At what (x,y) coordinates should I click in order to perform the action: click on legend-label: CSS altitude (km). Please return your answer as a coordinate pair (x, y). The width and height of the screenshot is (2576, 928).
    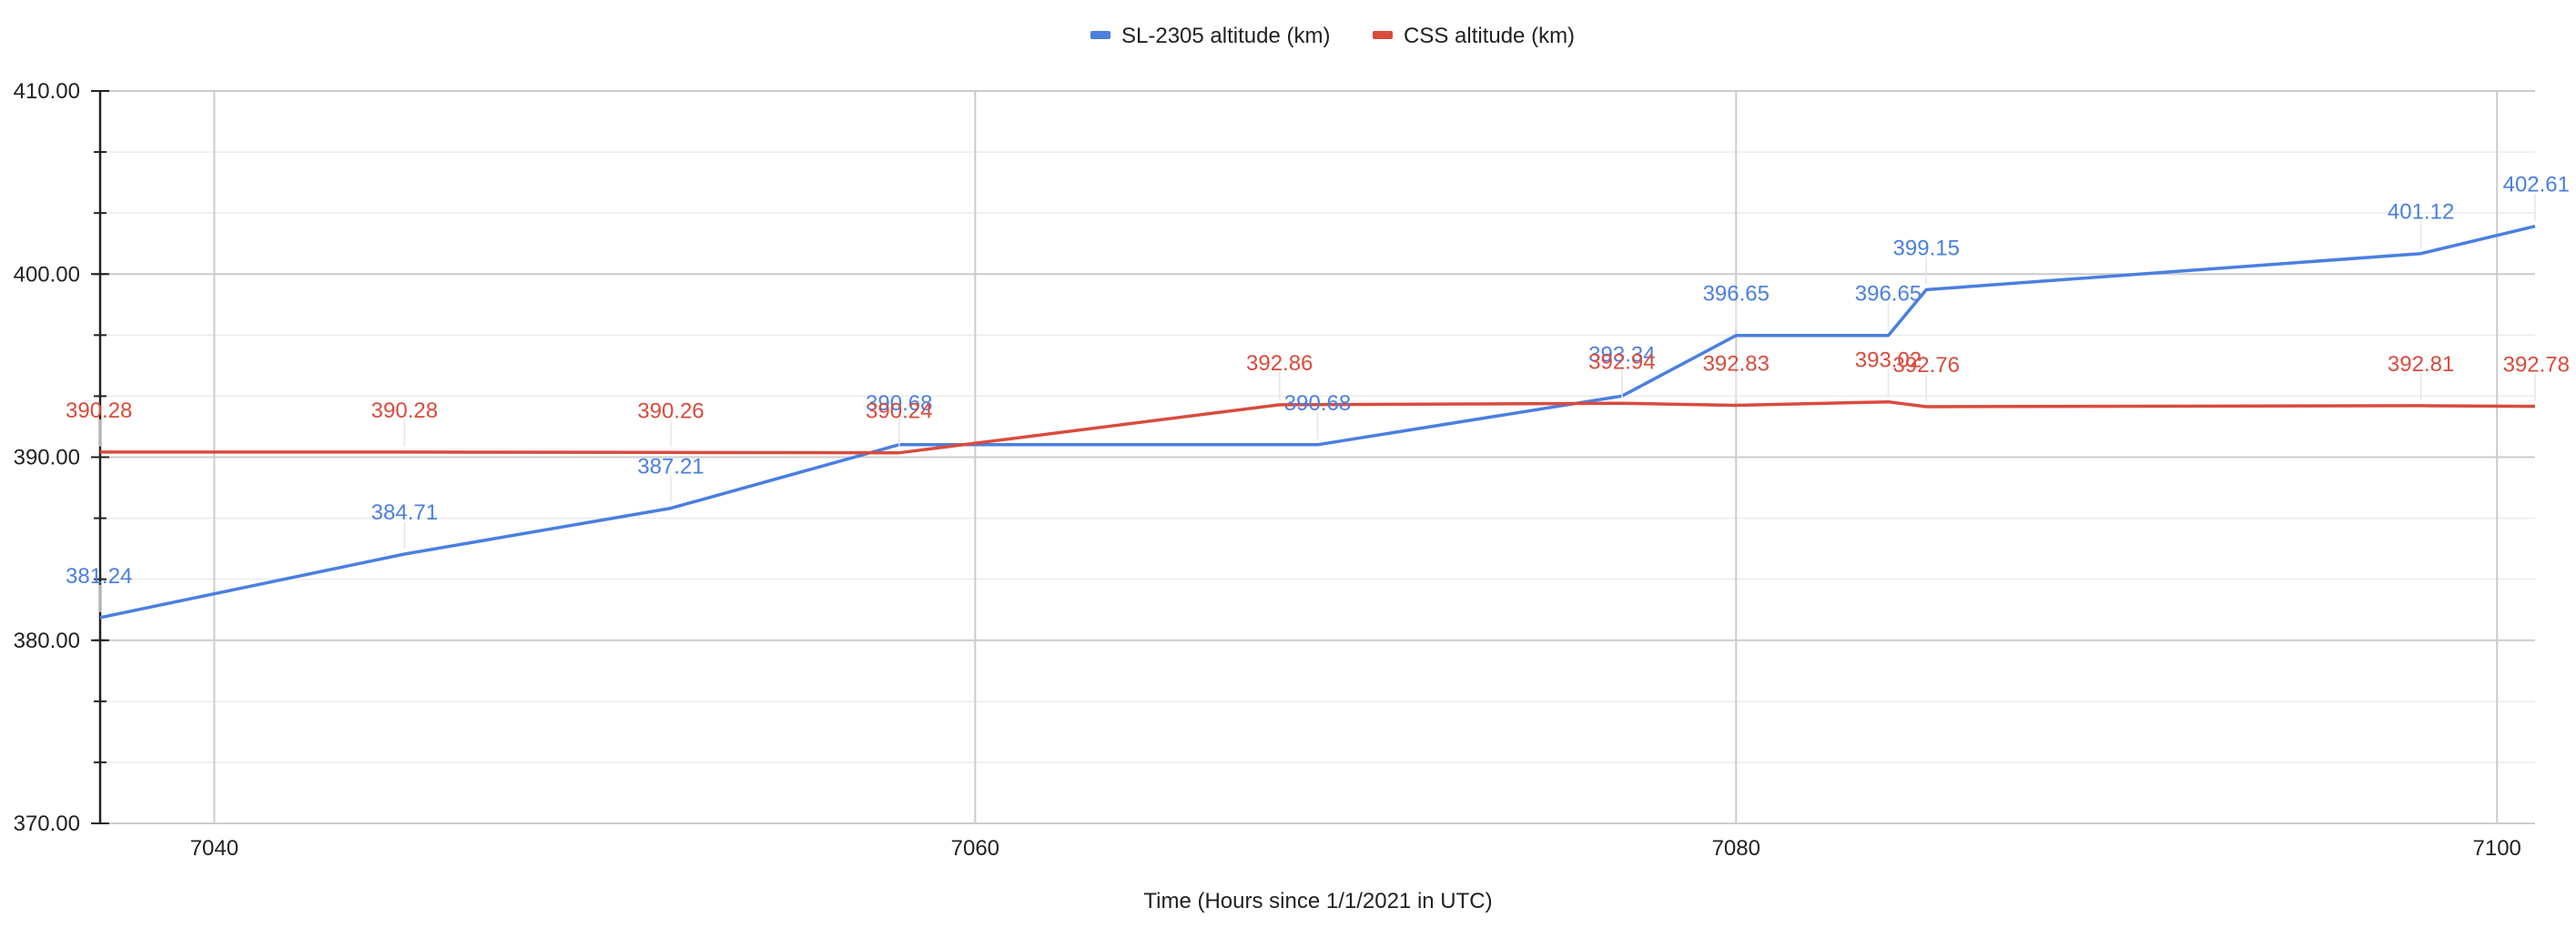
    Looking at the image, I should click on (1489, 36).